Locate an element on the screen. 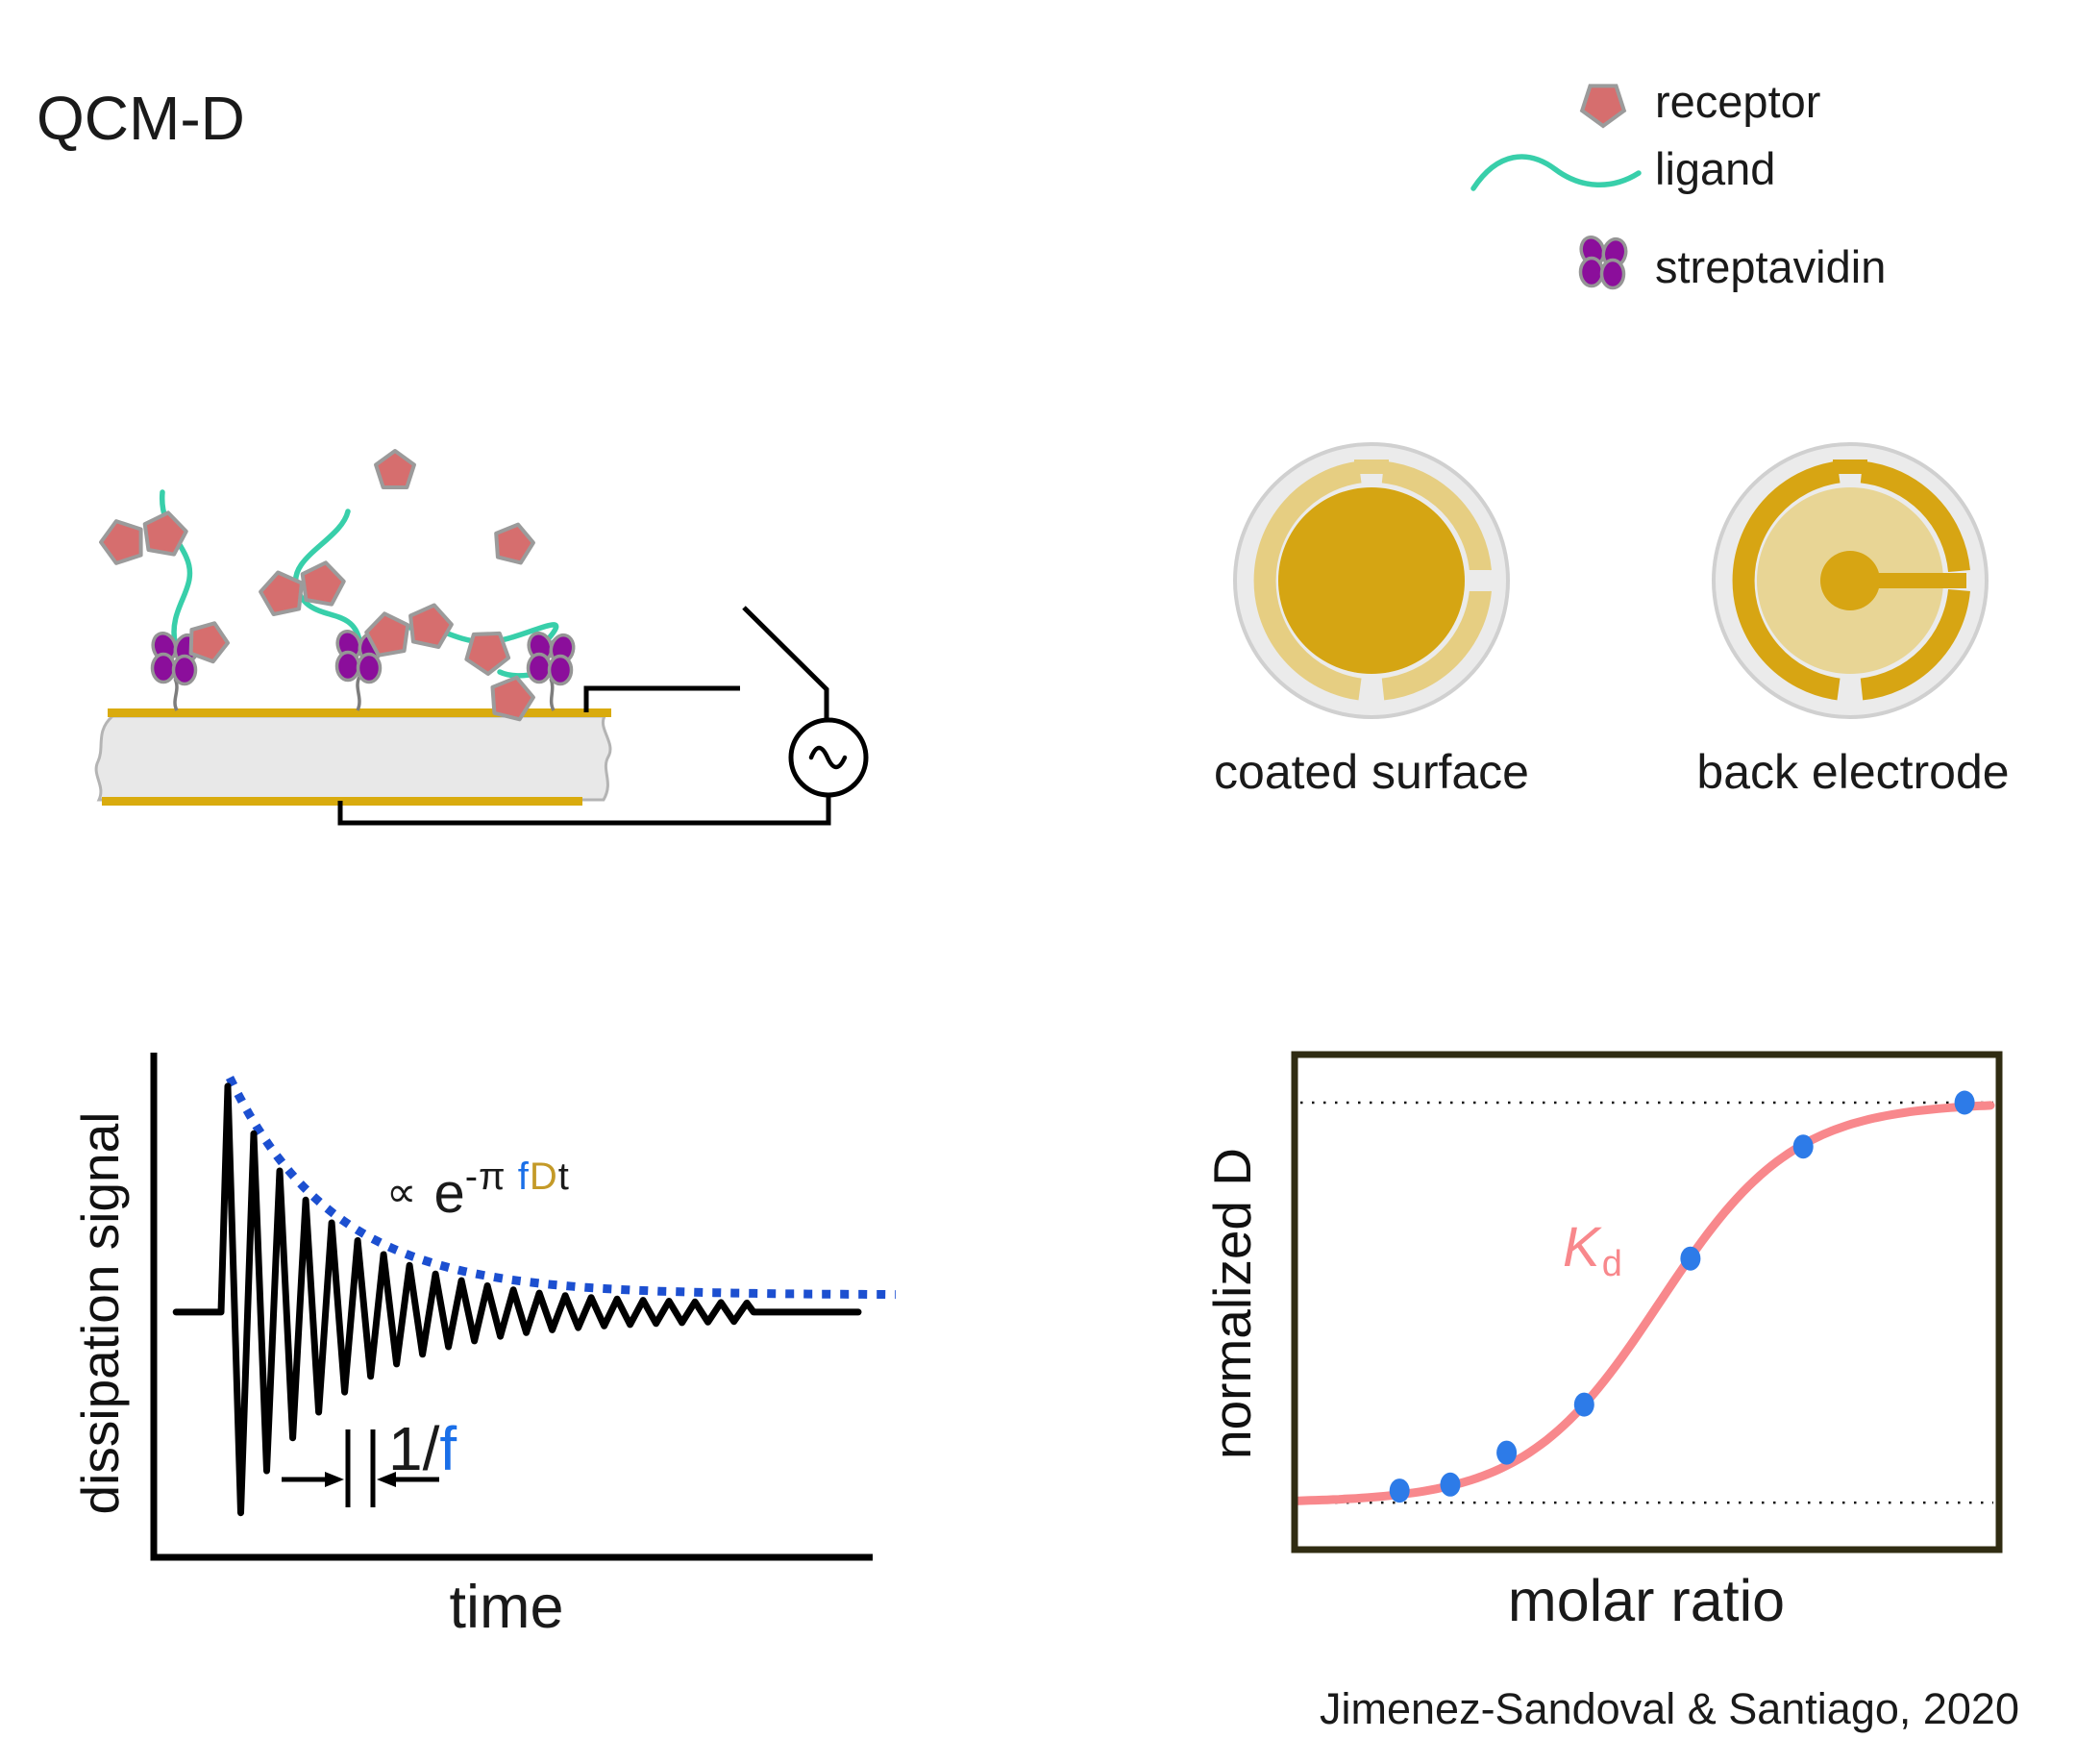 The height and width of the screenshot is (1764, 2100). proportional-symbol: ∝ is located at coordinates (402, 1192).